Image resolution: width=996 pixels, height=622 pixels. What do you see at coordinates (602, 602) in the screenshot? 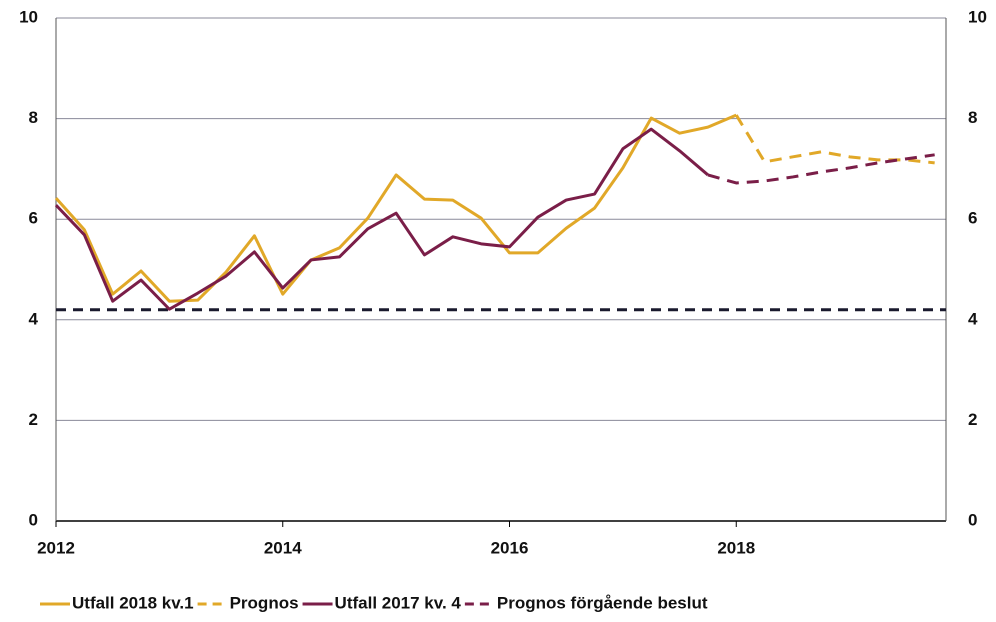
I see `legend-label: Prognos förgående beslut` at bounding box center [602, 602].